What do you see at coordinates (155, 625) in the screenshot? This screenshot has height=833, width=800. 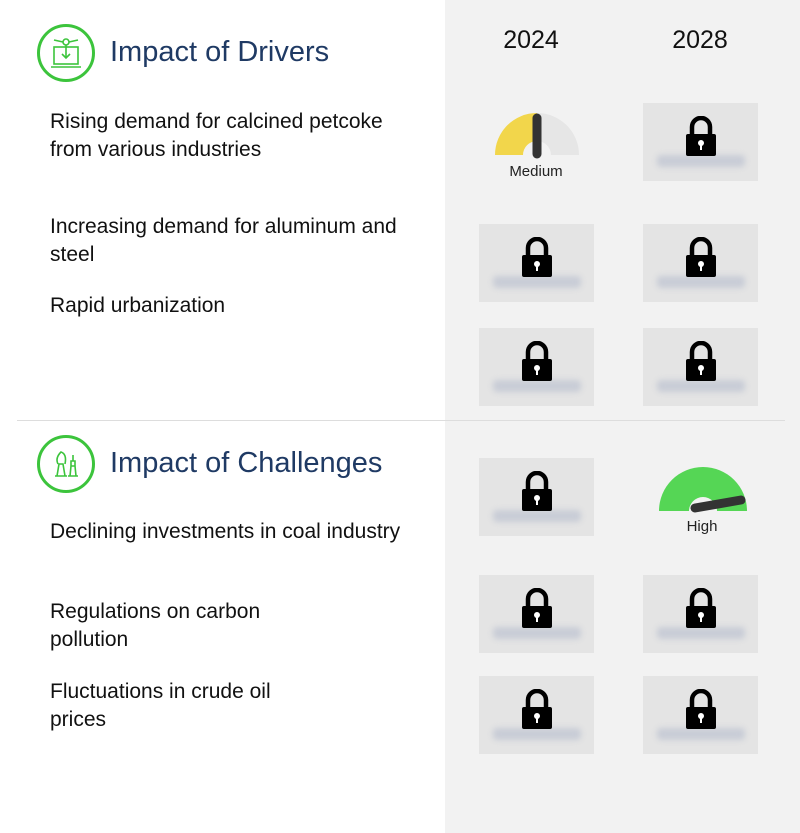 I see `challenge-item: Regulations on carbon pollution` at bounding box center [155, 625].